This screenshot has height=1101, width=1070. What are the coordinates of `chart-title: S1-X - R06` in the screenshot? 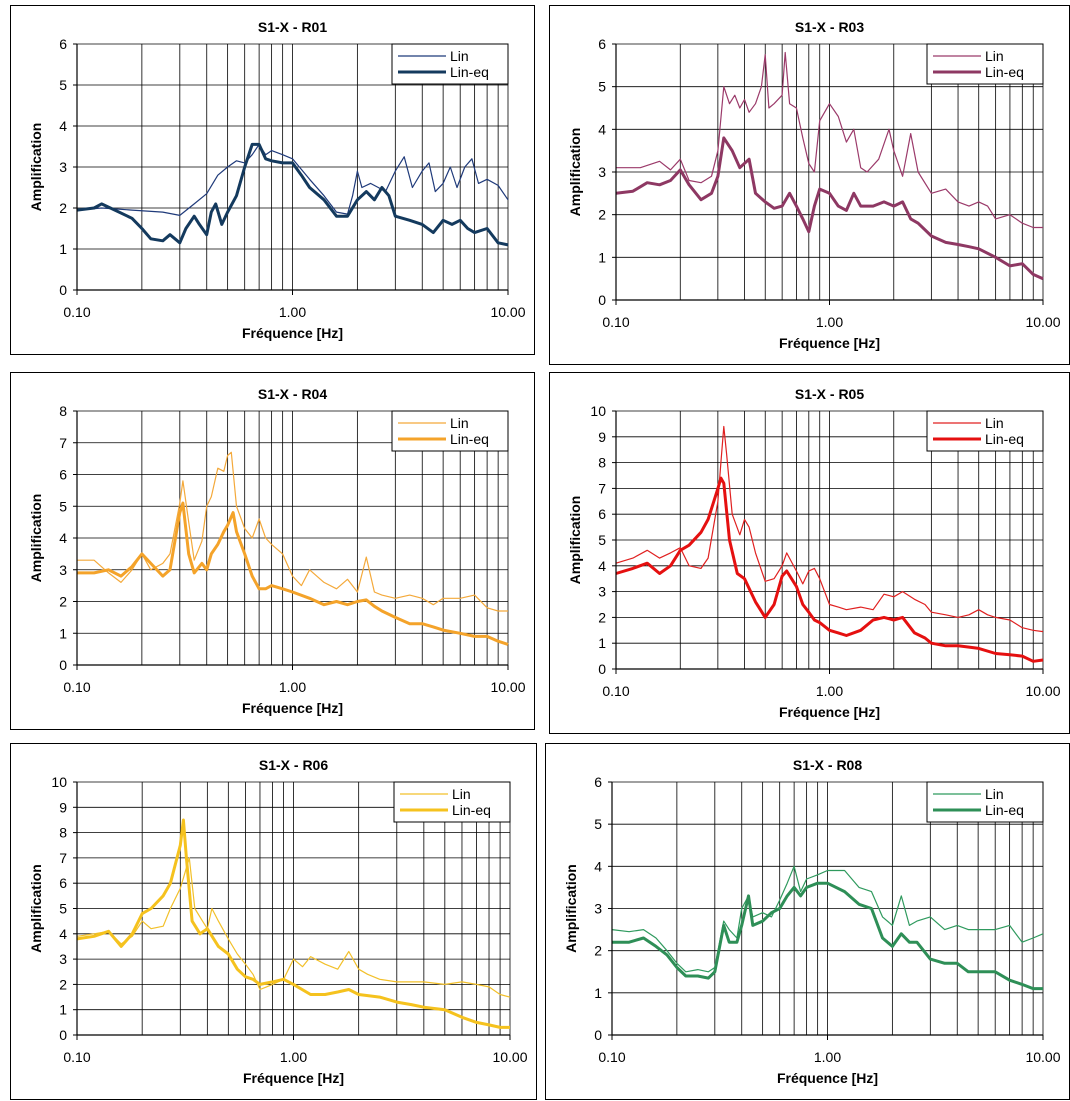 It's located at (293, 765).